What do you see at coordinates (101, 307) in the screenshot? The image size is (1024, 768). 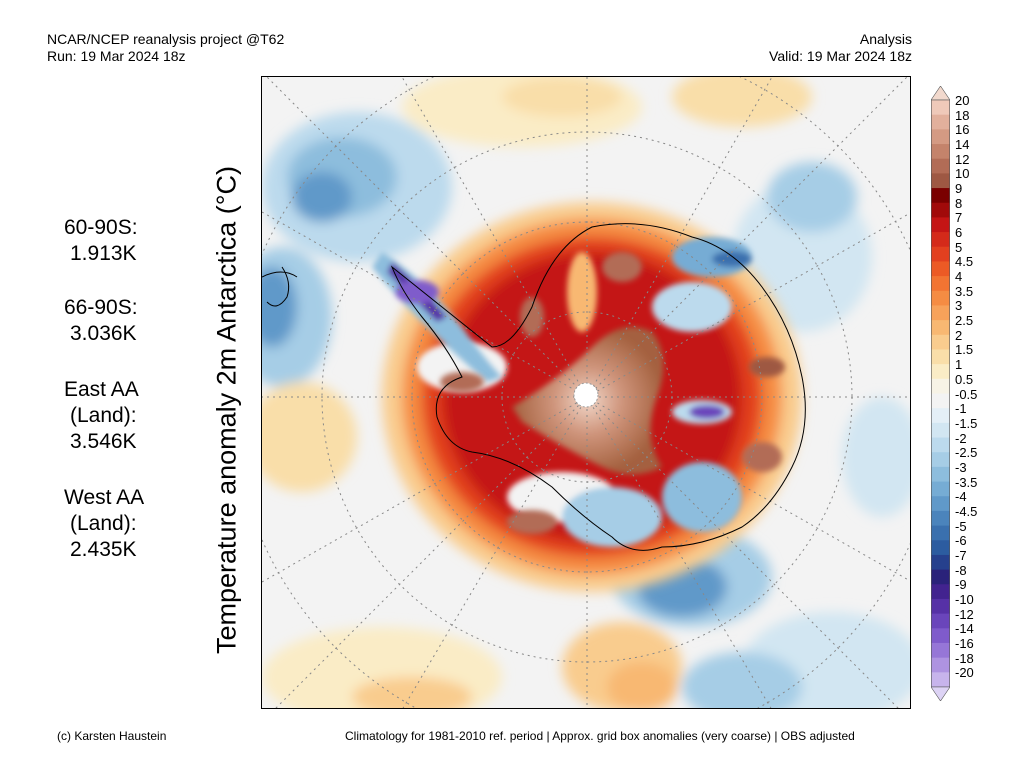 I see `stat-region: 66-90S:` at bounding box center [101, 307].